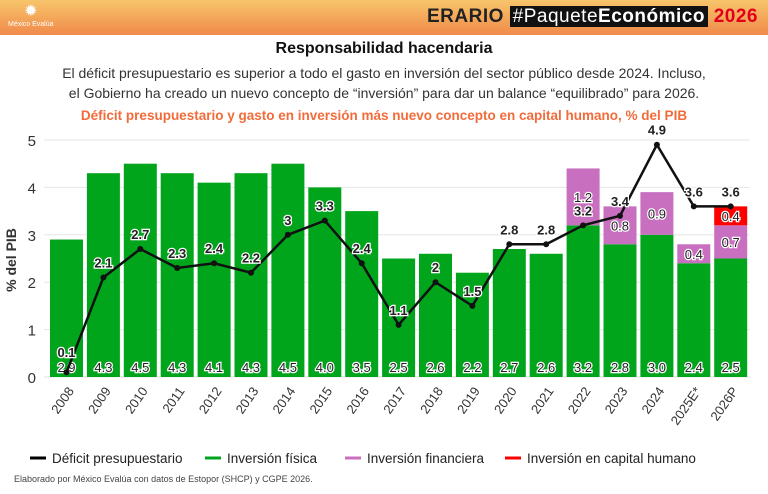  I want to click on deficit-label: 3, so click(287, 220).